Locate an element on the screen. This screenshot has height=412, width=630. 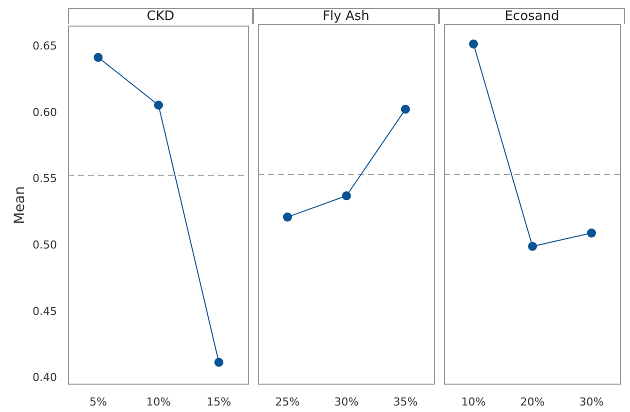
x-tick-label: 35% is located at coordinates (405, 401).